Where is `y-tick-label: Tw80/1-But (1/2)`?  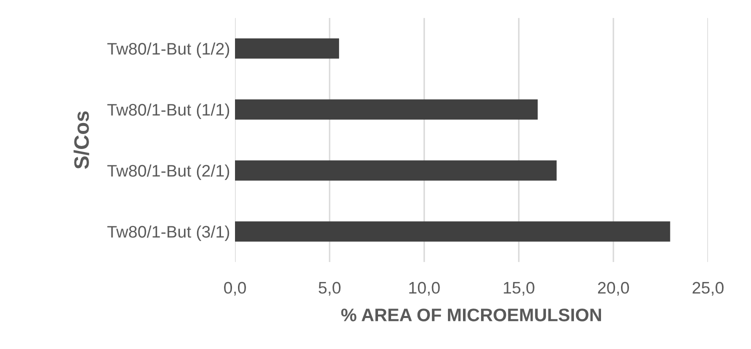
y-tick-label: Tw80/1-But (1/2) is located at coordinates (168, 50).